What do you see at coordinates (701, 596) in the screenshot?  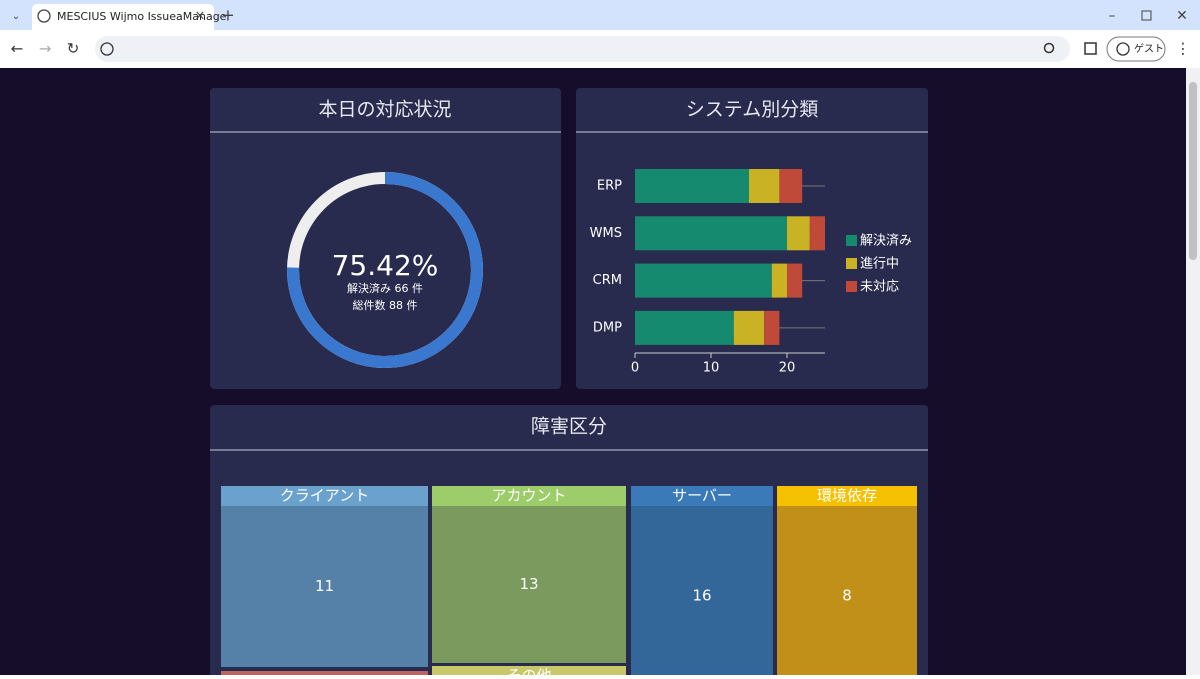 I see `treemap-value: 16` at bounding box center [701, 596].